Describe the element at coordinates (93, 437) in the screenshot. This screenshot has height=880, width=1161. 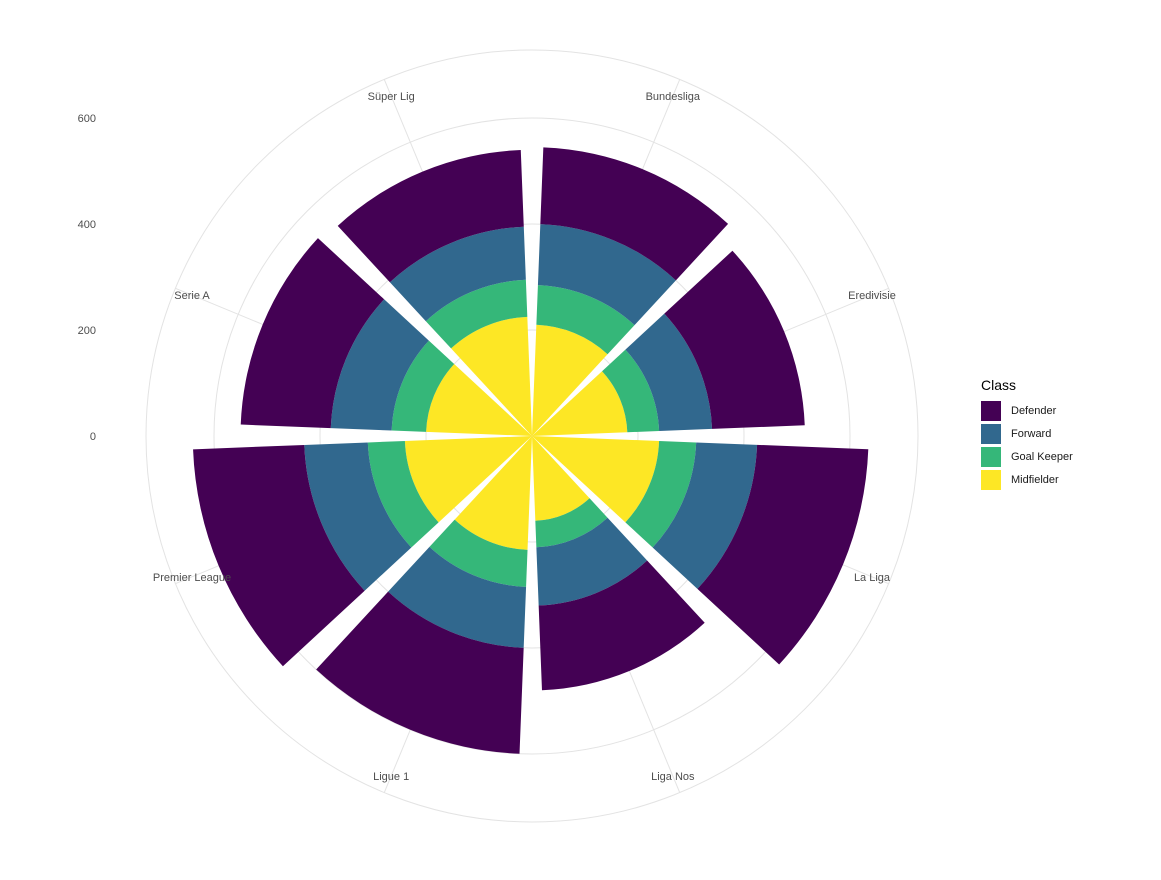
I see `radial-tick-label: 0` at that location.